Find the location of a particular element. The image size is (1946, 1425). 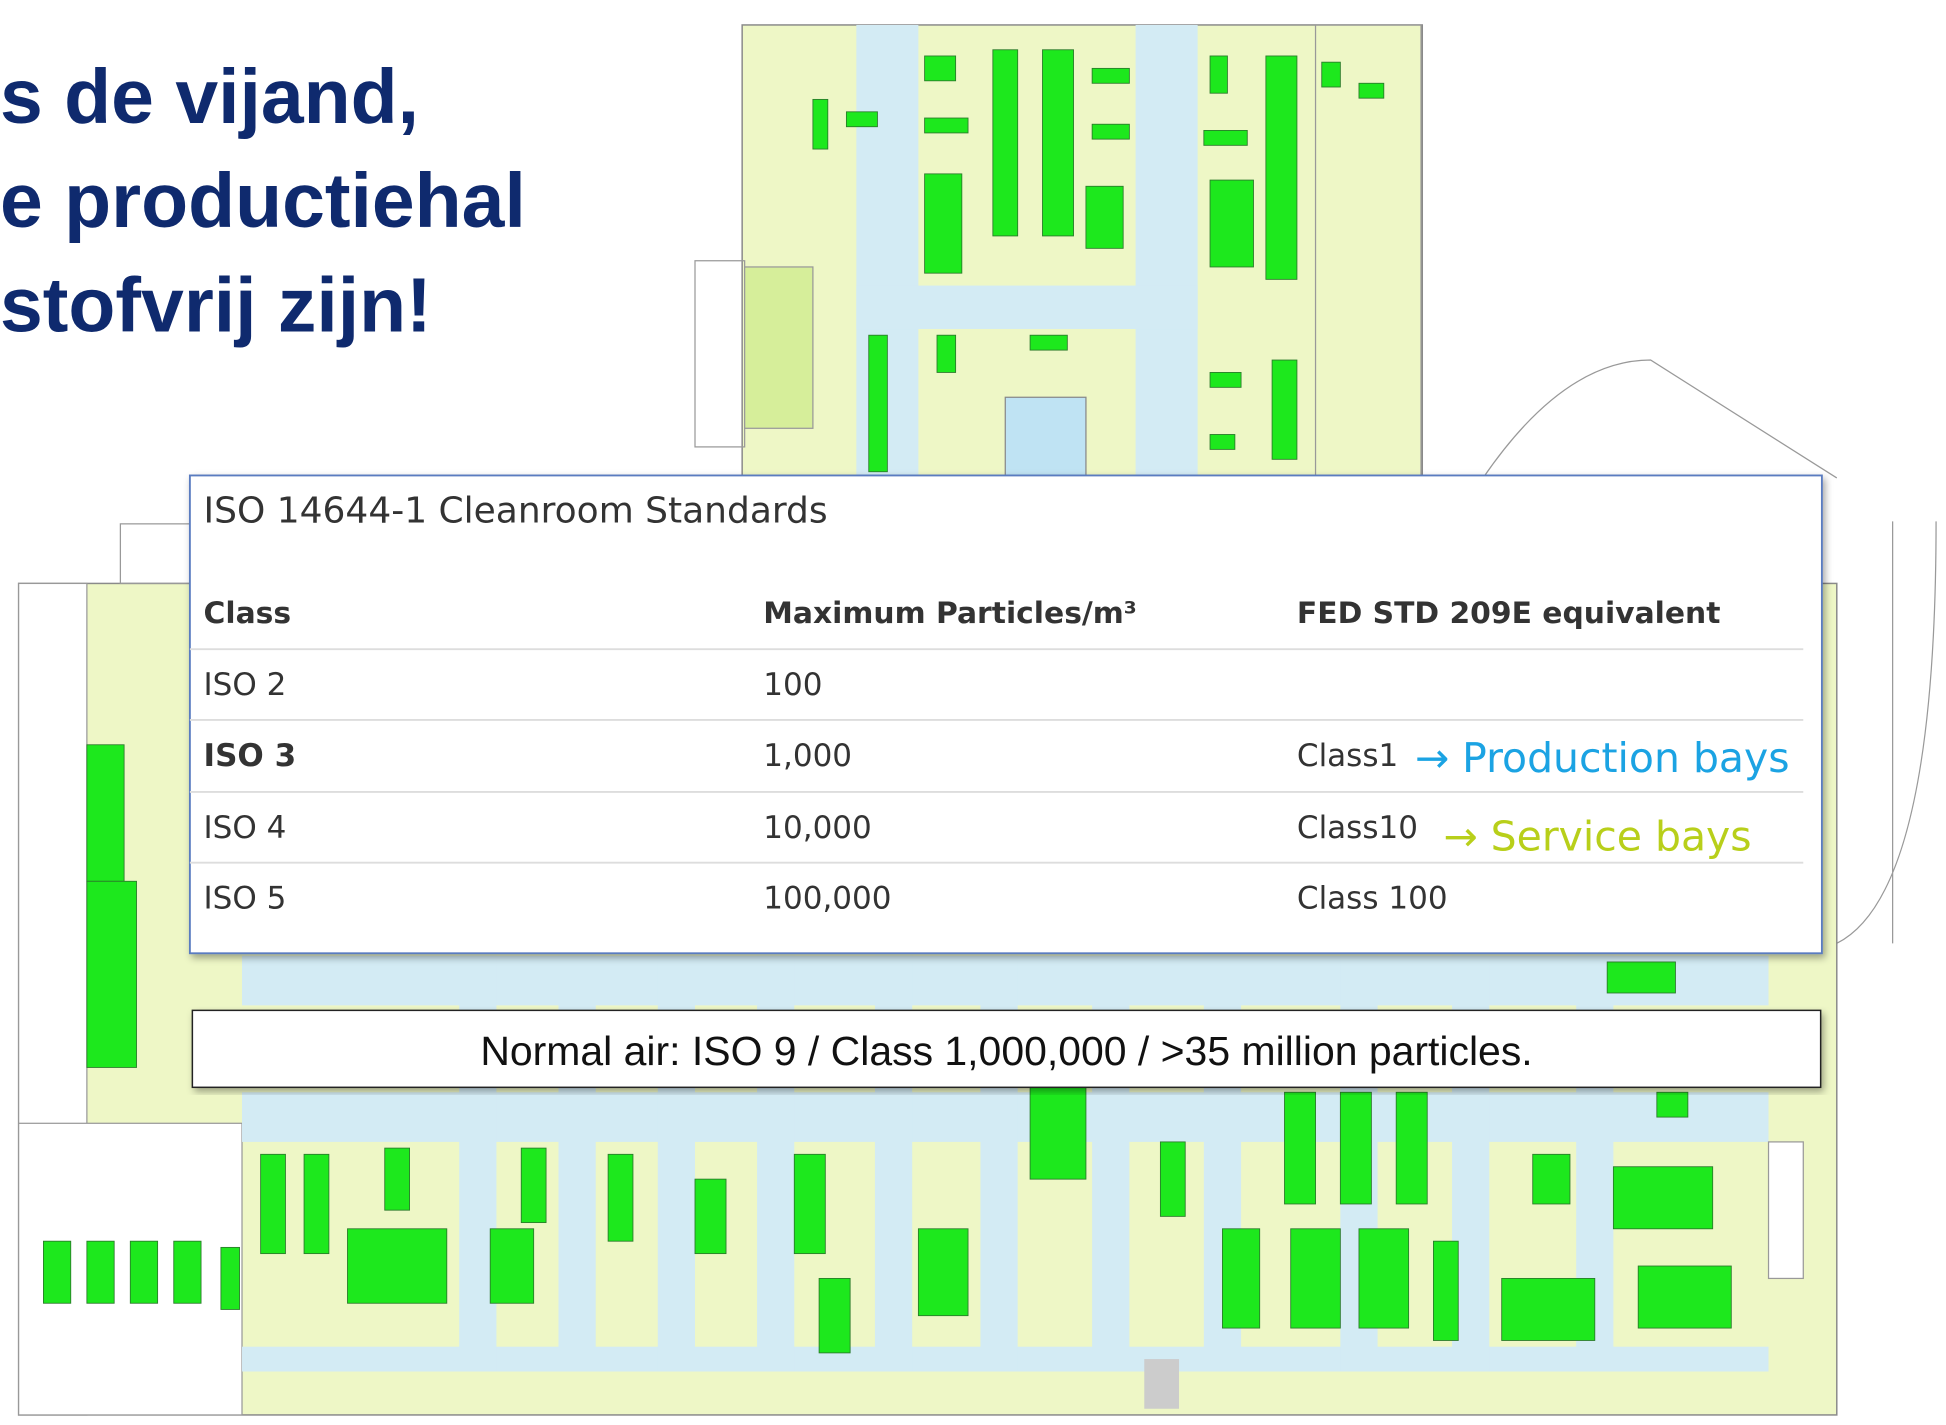

table-title: ISO 14644-1 Cleanroom Standards is located at coordinates (516, 511).